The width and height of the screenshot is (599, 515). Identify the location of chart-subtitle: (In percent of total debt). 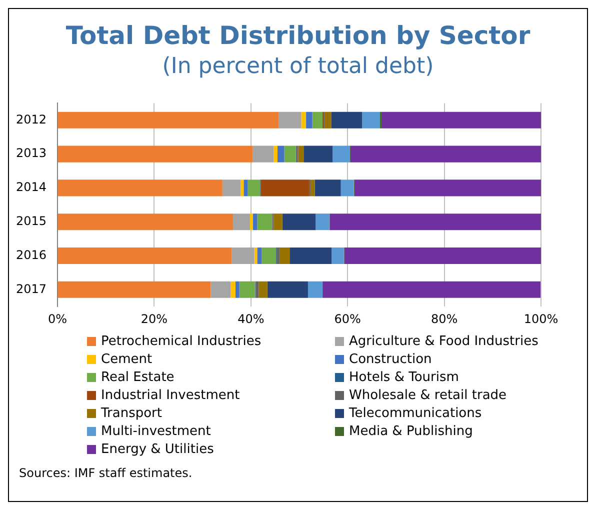
(298, 66).